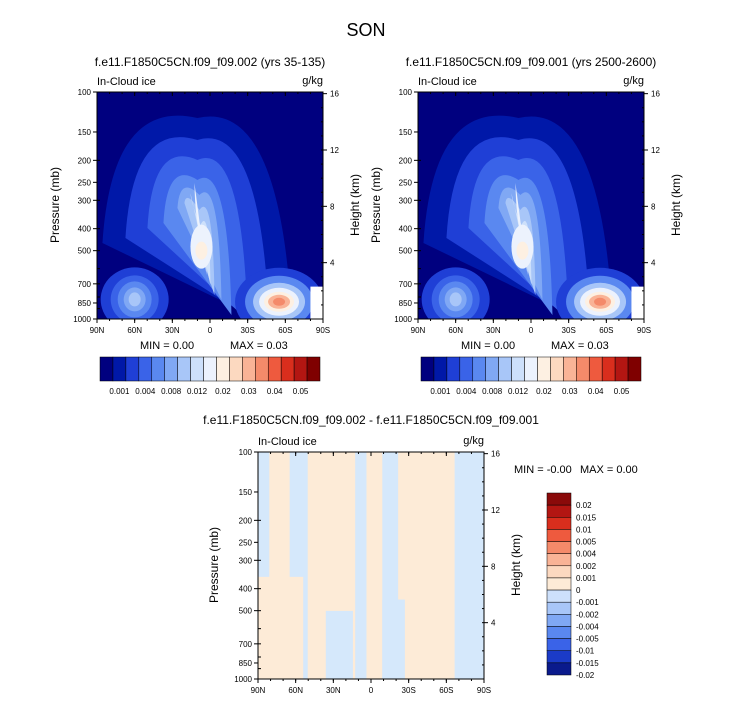 This screenshot has width=733, height=703. Describe the element at coordinates (355, 205) in the screenshot. I see `panel-left-ylabel-right: Height (km)` at that location.